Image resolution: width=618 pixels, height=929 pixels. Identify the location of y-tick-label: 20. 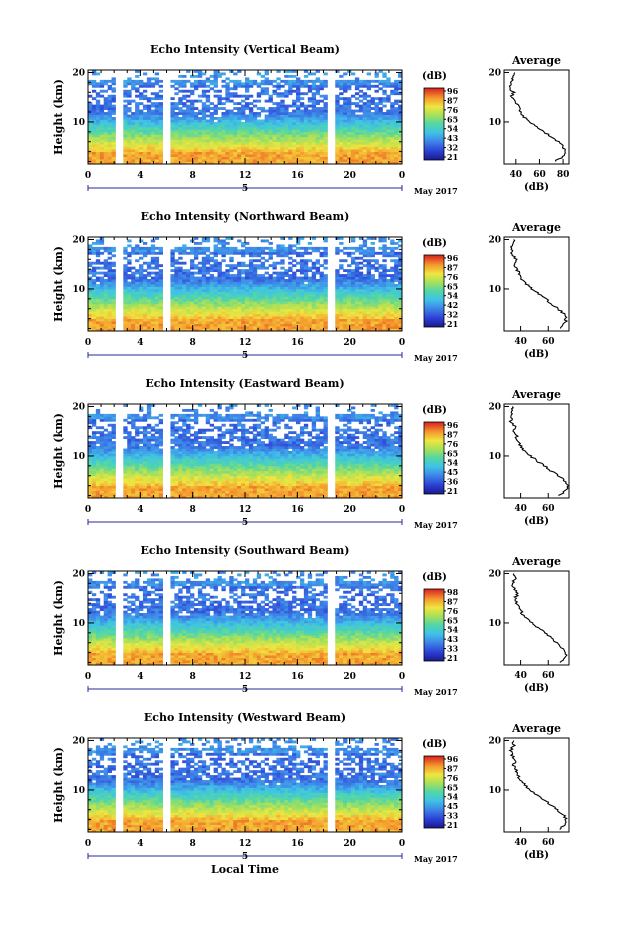
(78, 73).